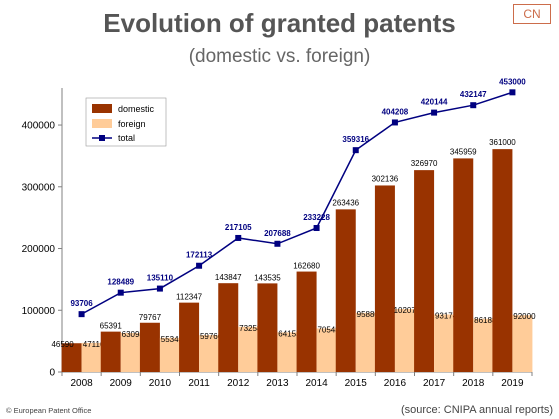  What do you see at coordinates (502, 142) in the screenshot?
I see `data-label-domestic: 361000` at bounding box center [502, 142].